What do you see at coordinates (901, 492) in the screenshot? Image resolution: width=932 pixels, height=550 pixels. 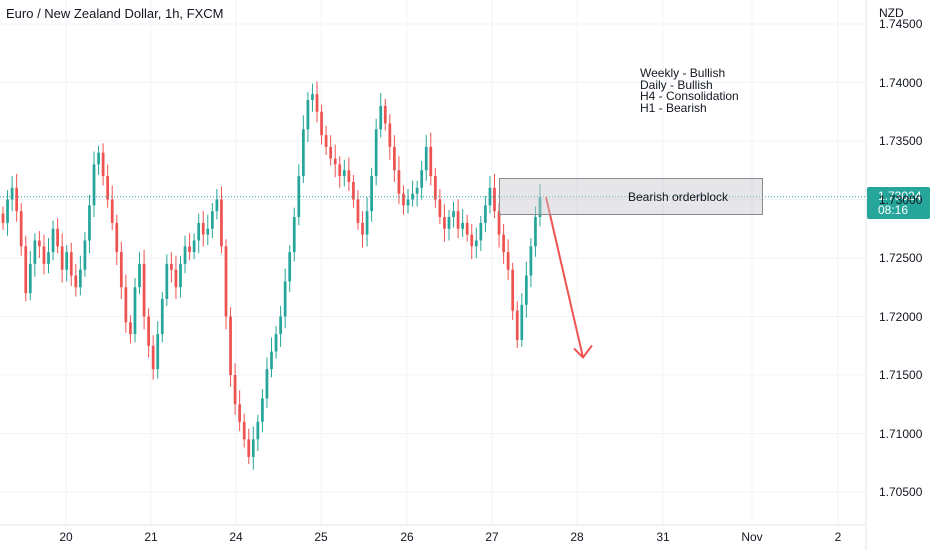 I see `y-tick-label: 1.70500` at bounding box center [901, 492].